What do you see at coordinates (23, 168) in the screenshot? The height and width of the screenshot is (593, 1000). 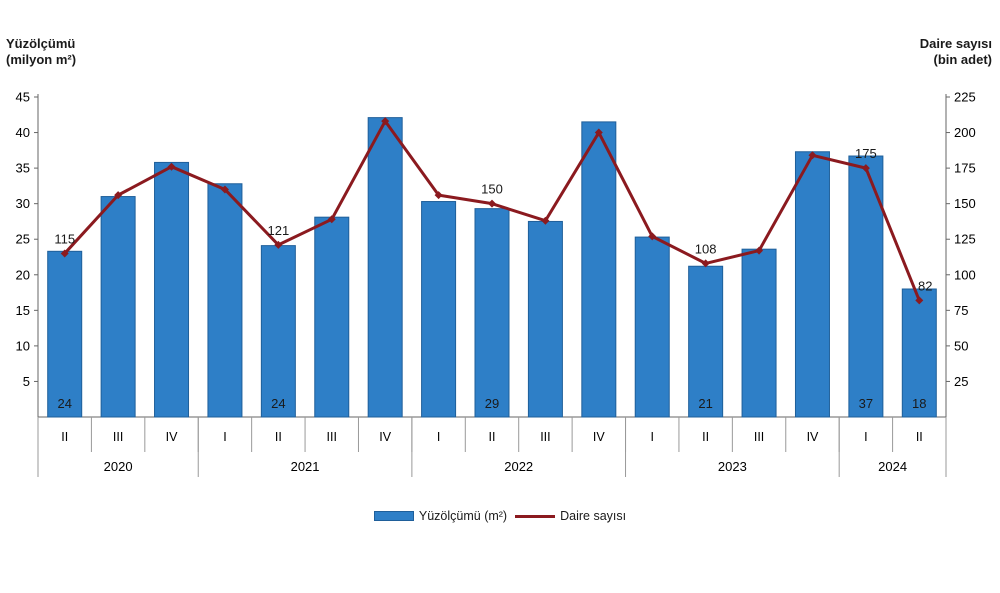 I see `left-tick-label: 35` at bounding box center [23, 168].